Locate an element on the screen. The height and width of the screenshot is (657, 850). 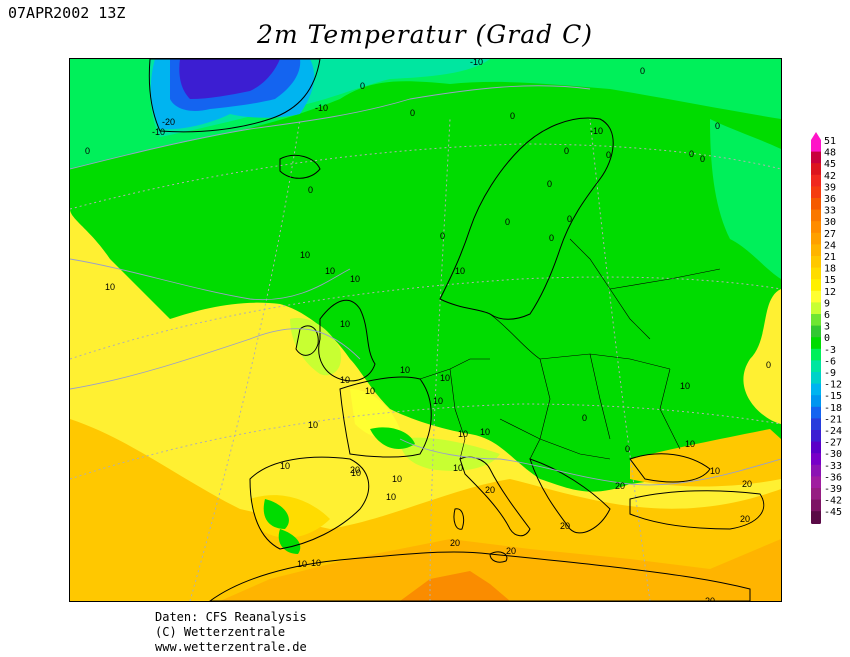
coast-black-sea is located at coordinates (670, 468).